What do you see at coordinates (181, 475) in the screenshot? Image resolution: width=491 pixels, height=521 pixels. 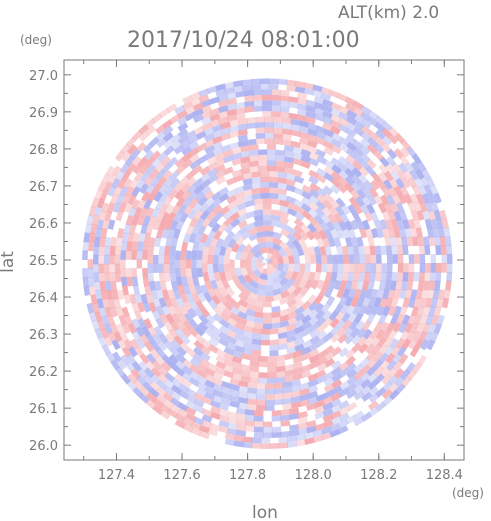 I see `x-tick-label: 127.6` at bounding box center [181, 475].